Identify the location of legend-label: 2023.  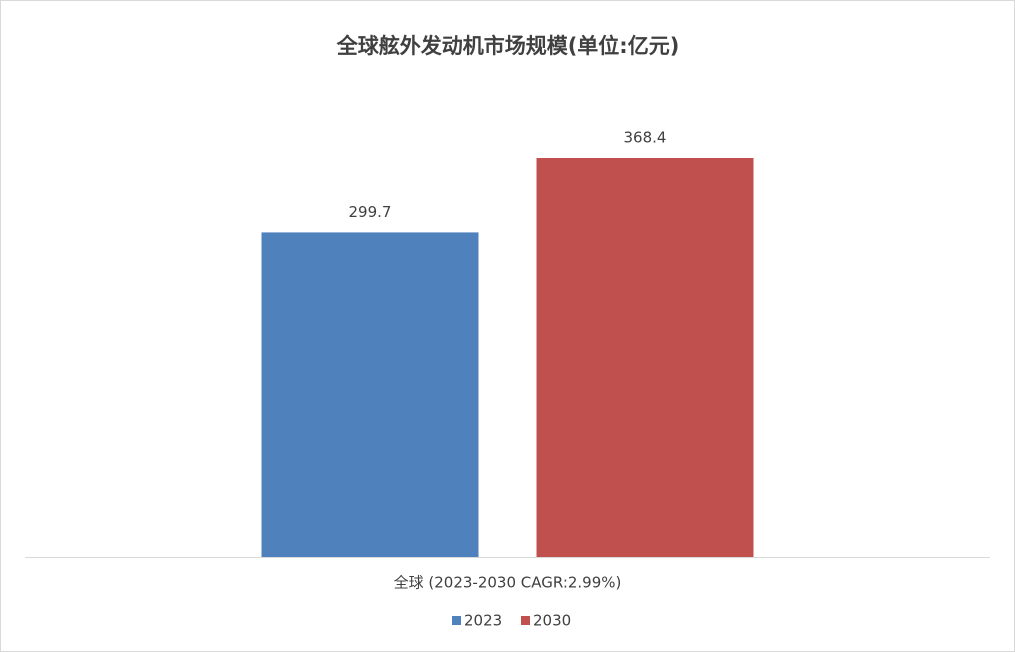
(483, 621).